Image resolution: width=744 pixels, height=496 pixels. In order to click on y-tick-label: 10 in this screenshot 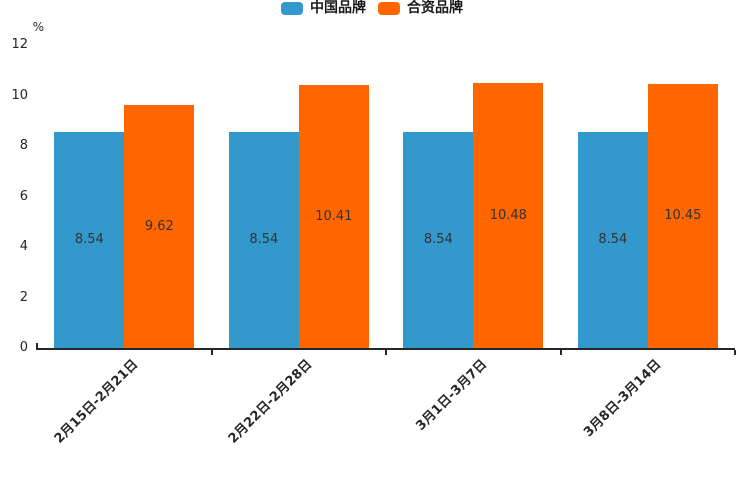, I will do `click(19, 95)`.